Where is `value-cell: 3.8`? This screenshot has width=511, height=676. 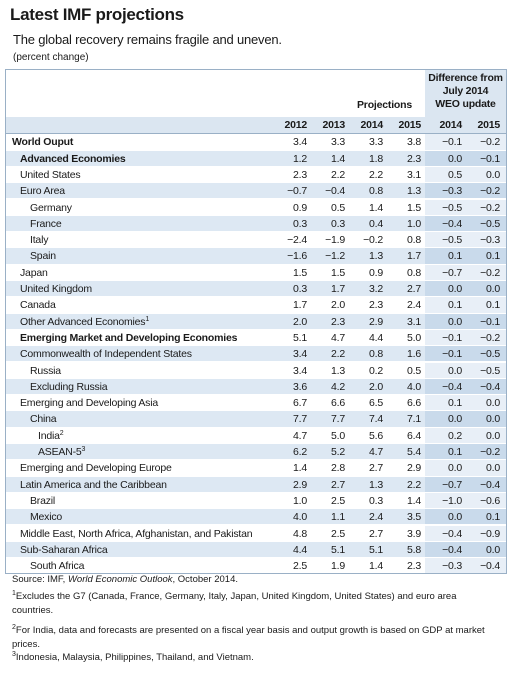
value-cell: 3.8 is located at coordinates (414, 142).